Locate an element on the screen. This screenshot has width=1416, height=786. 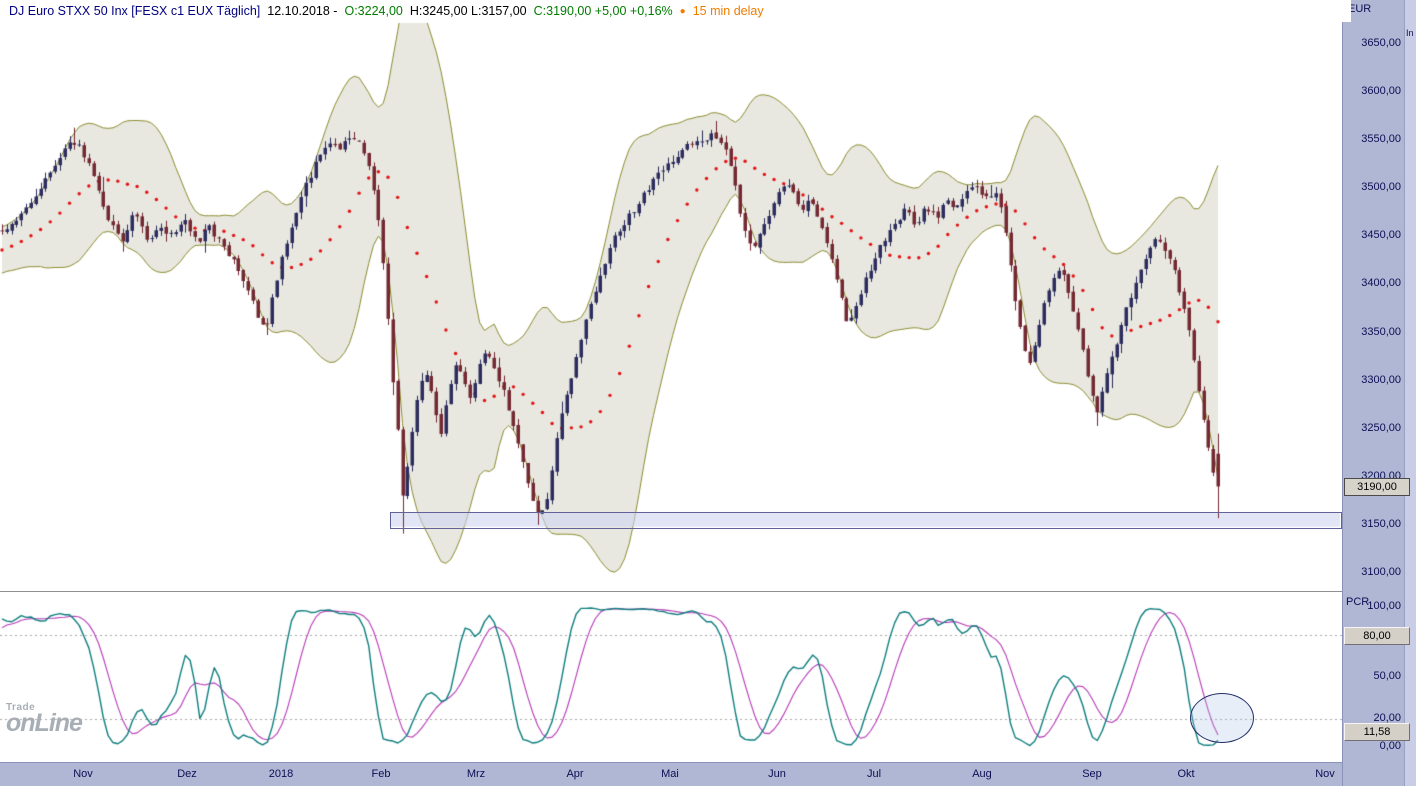
watermark-logo: Trade onLine is located at coordinates (44, 720).